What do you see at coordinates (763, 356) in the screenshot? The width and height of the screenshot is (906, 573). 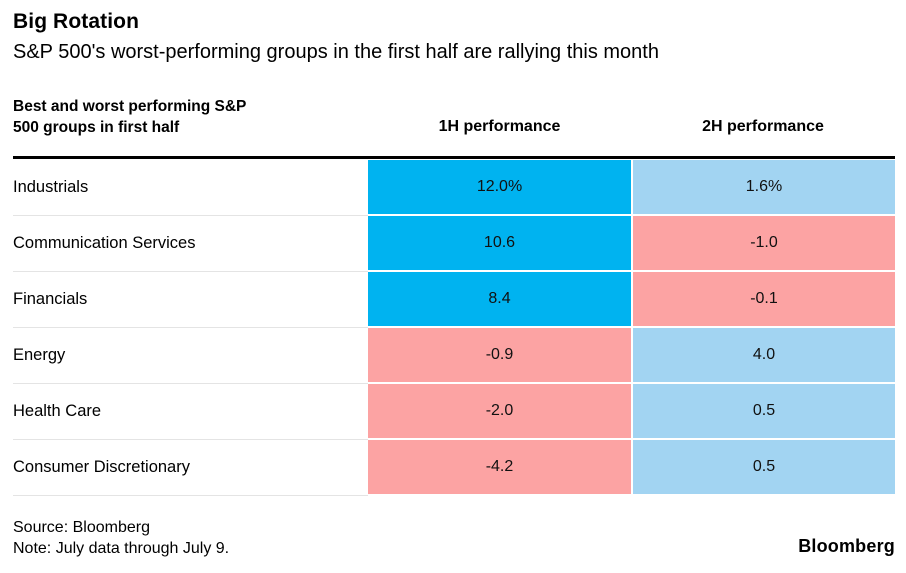 I see `cell-2h-value: 4.0` at bounding box center [763, 356].